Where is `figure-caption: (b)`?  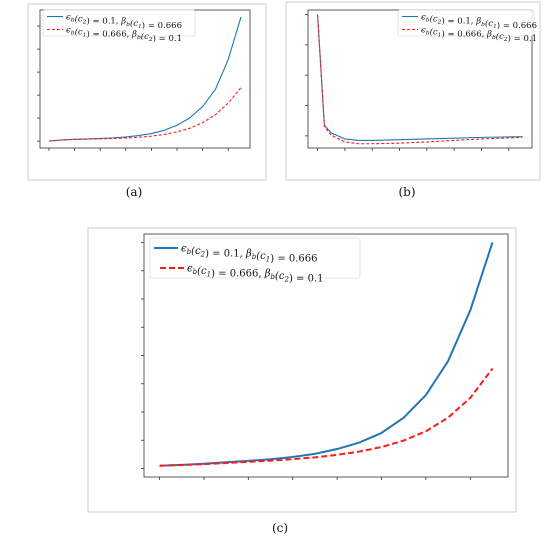 figure-caption: (b) is located at coordinates (406, 192).